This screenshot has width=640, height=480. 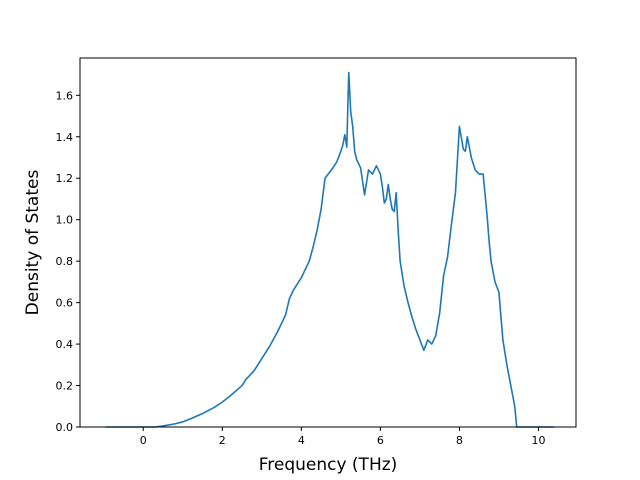 I want to click on y-tick-label: 0.0, so click(x=65, y=427).